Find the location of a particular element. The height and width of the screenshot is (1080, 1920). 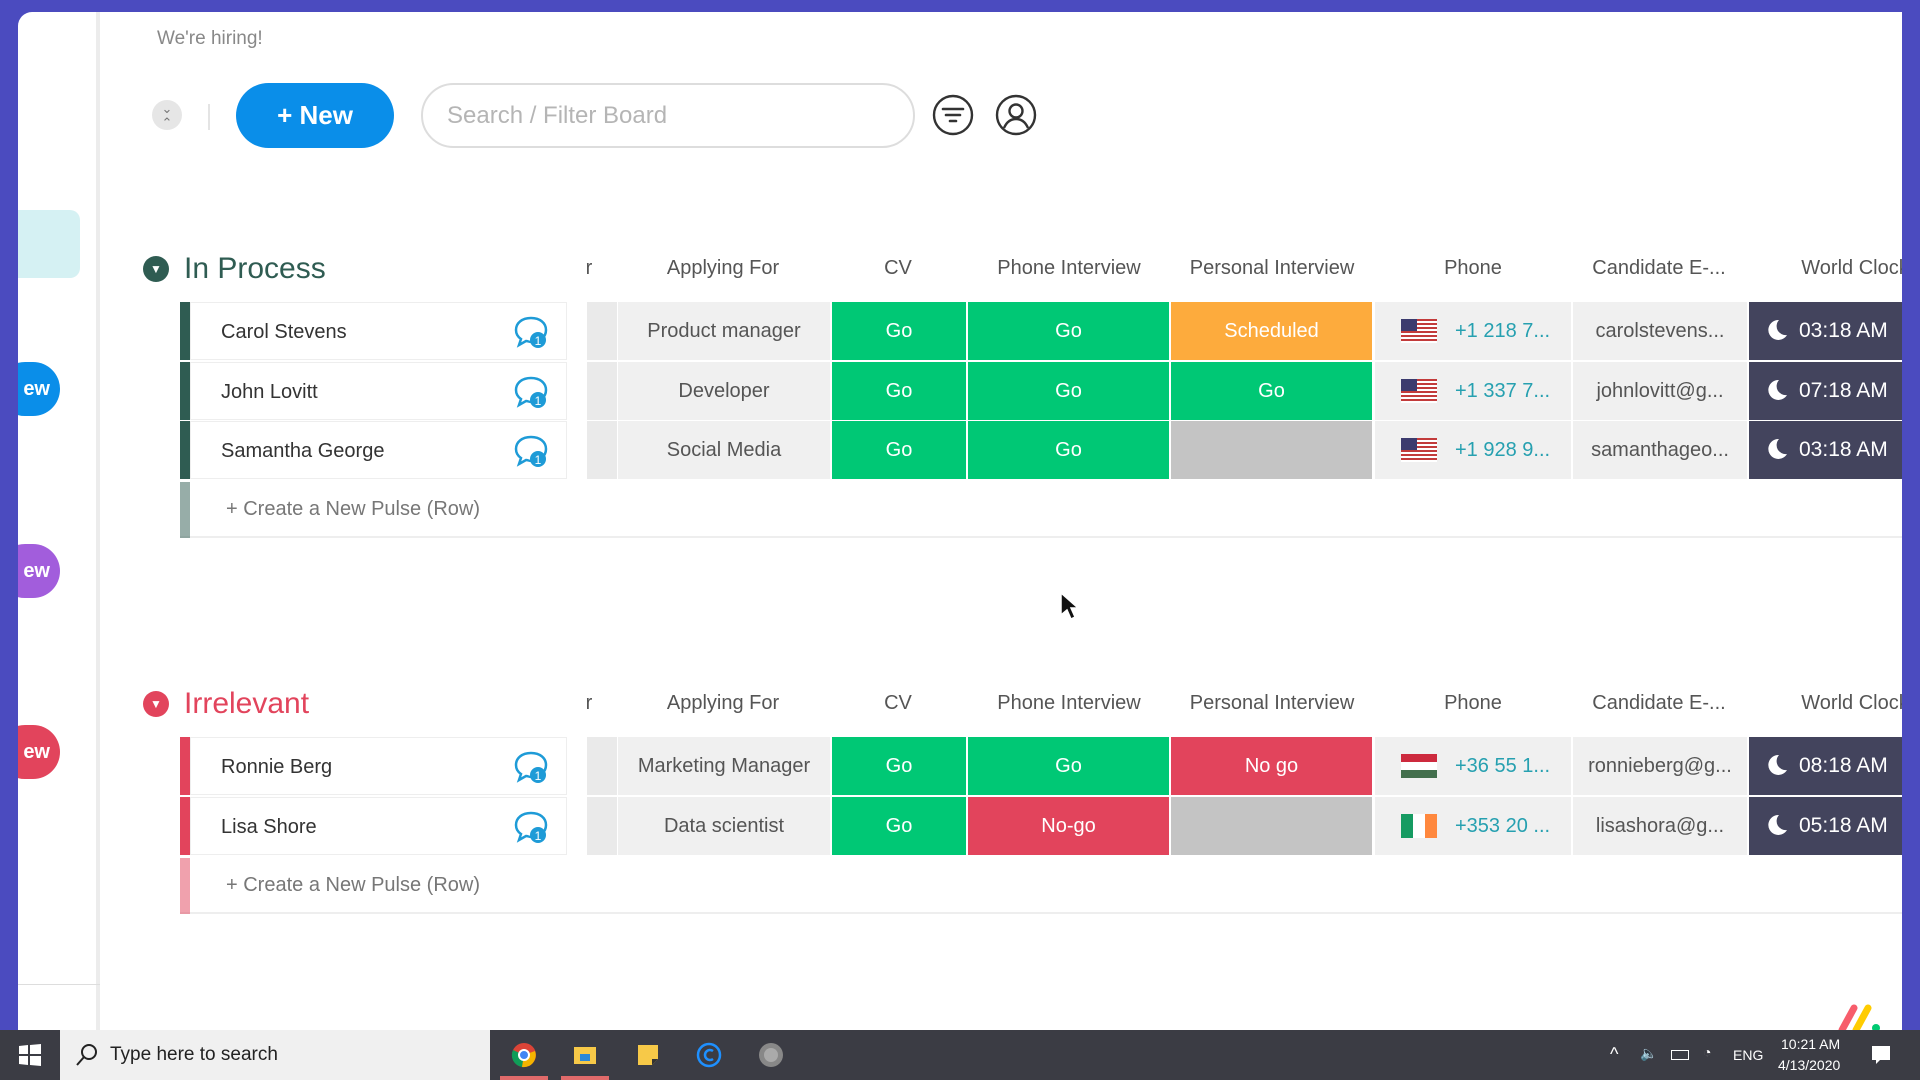

moon-icon is located at coordinates (1777, 764).